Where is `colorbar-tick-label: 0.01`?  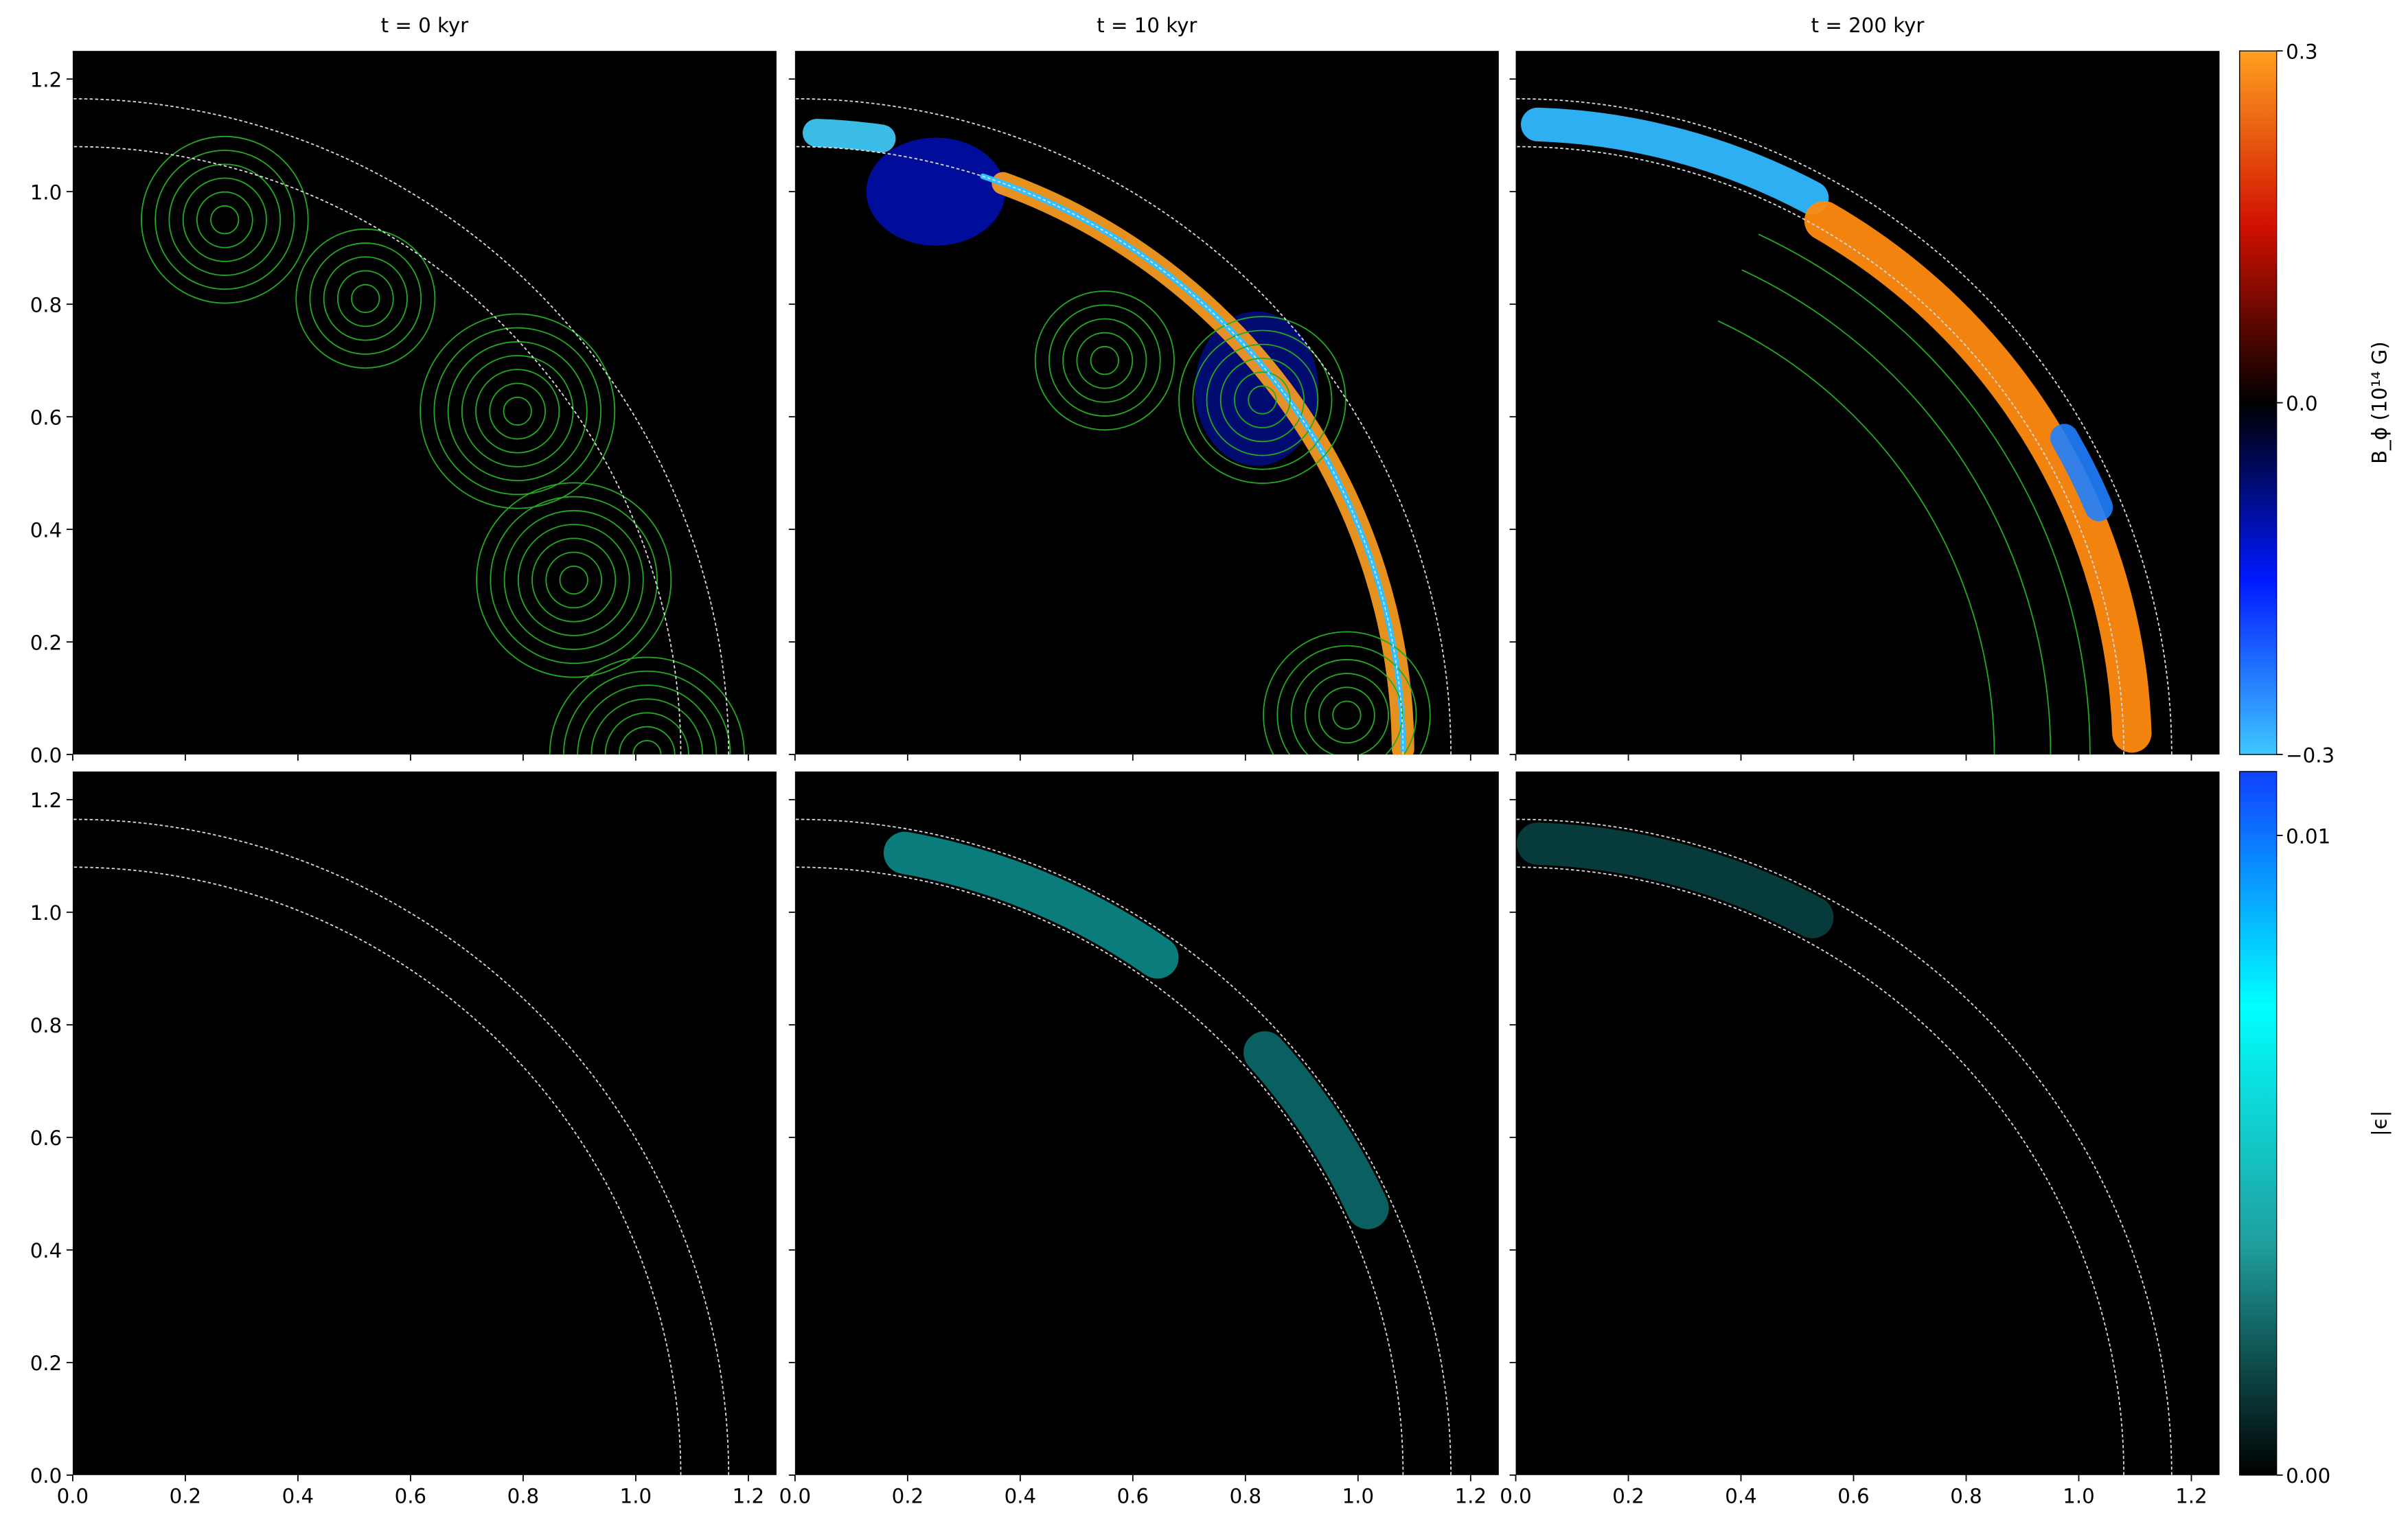
colorbar-tick-label: 0.01 is located at coordinates (2308, 836).